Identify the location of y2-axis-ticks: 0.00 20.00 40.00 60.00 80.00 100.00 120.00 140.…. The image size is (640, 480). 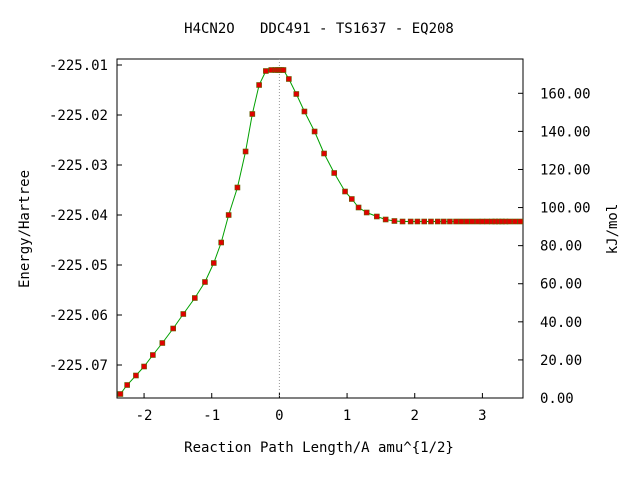
(554, 246).